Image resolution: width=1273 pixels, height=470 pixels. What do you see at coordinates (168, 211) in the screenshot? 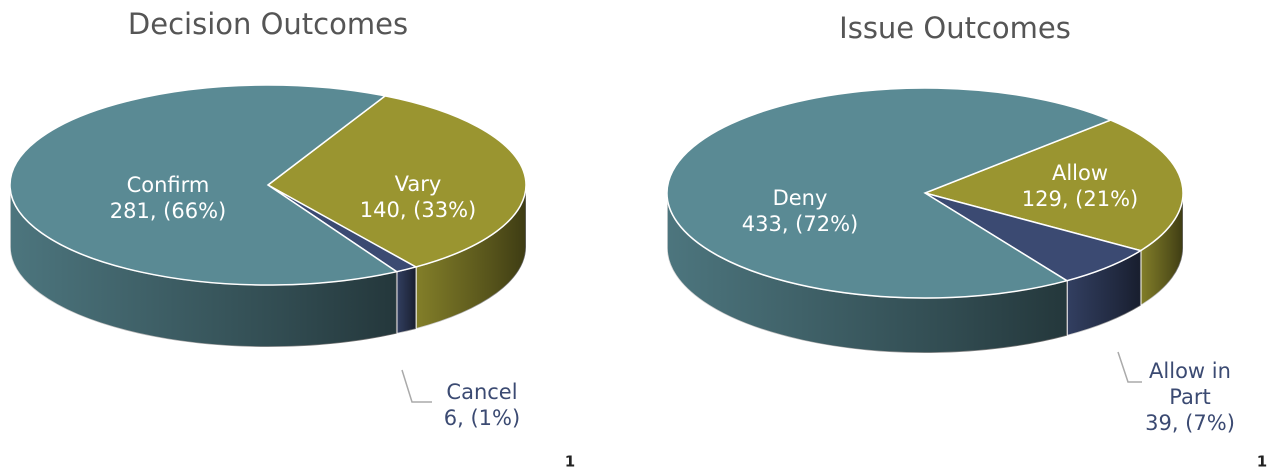
I see `value-label: 281, (66%)` at bounding box center [168, 211].